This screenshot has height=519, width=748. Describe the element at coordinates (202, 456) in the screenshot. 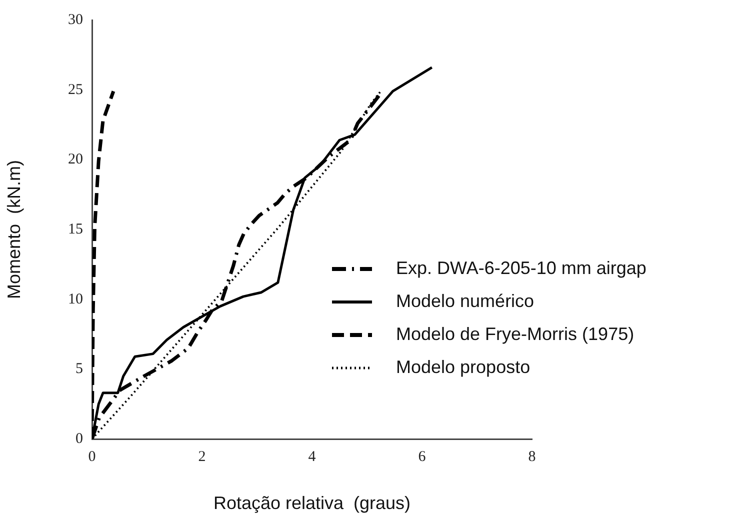

I see `x-tick-label: 2` at that location.